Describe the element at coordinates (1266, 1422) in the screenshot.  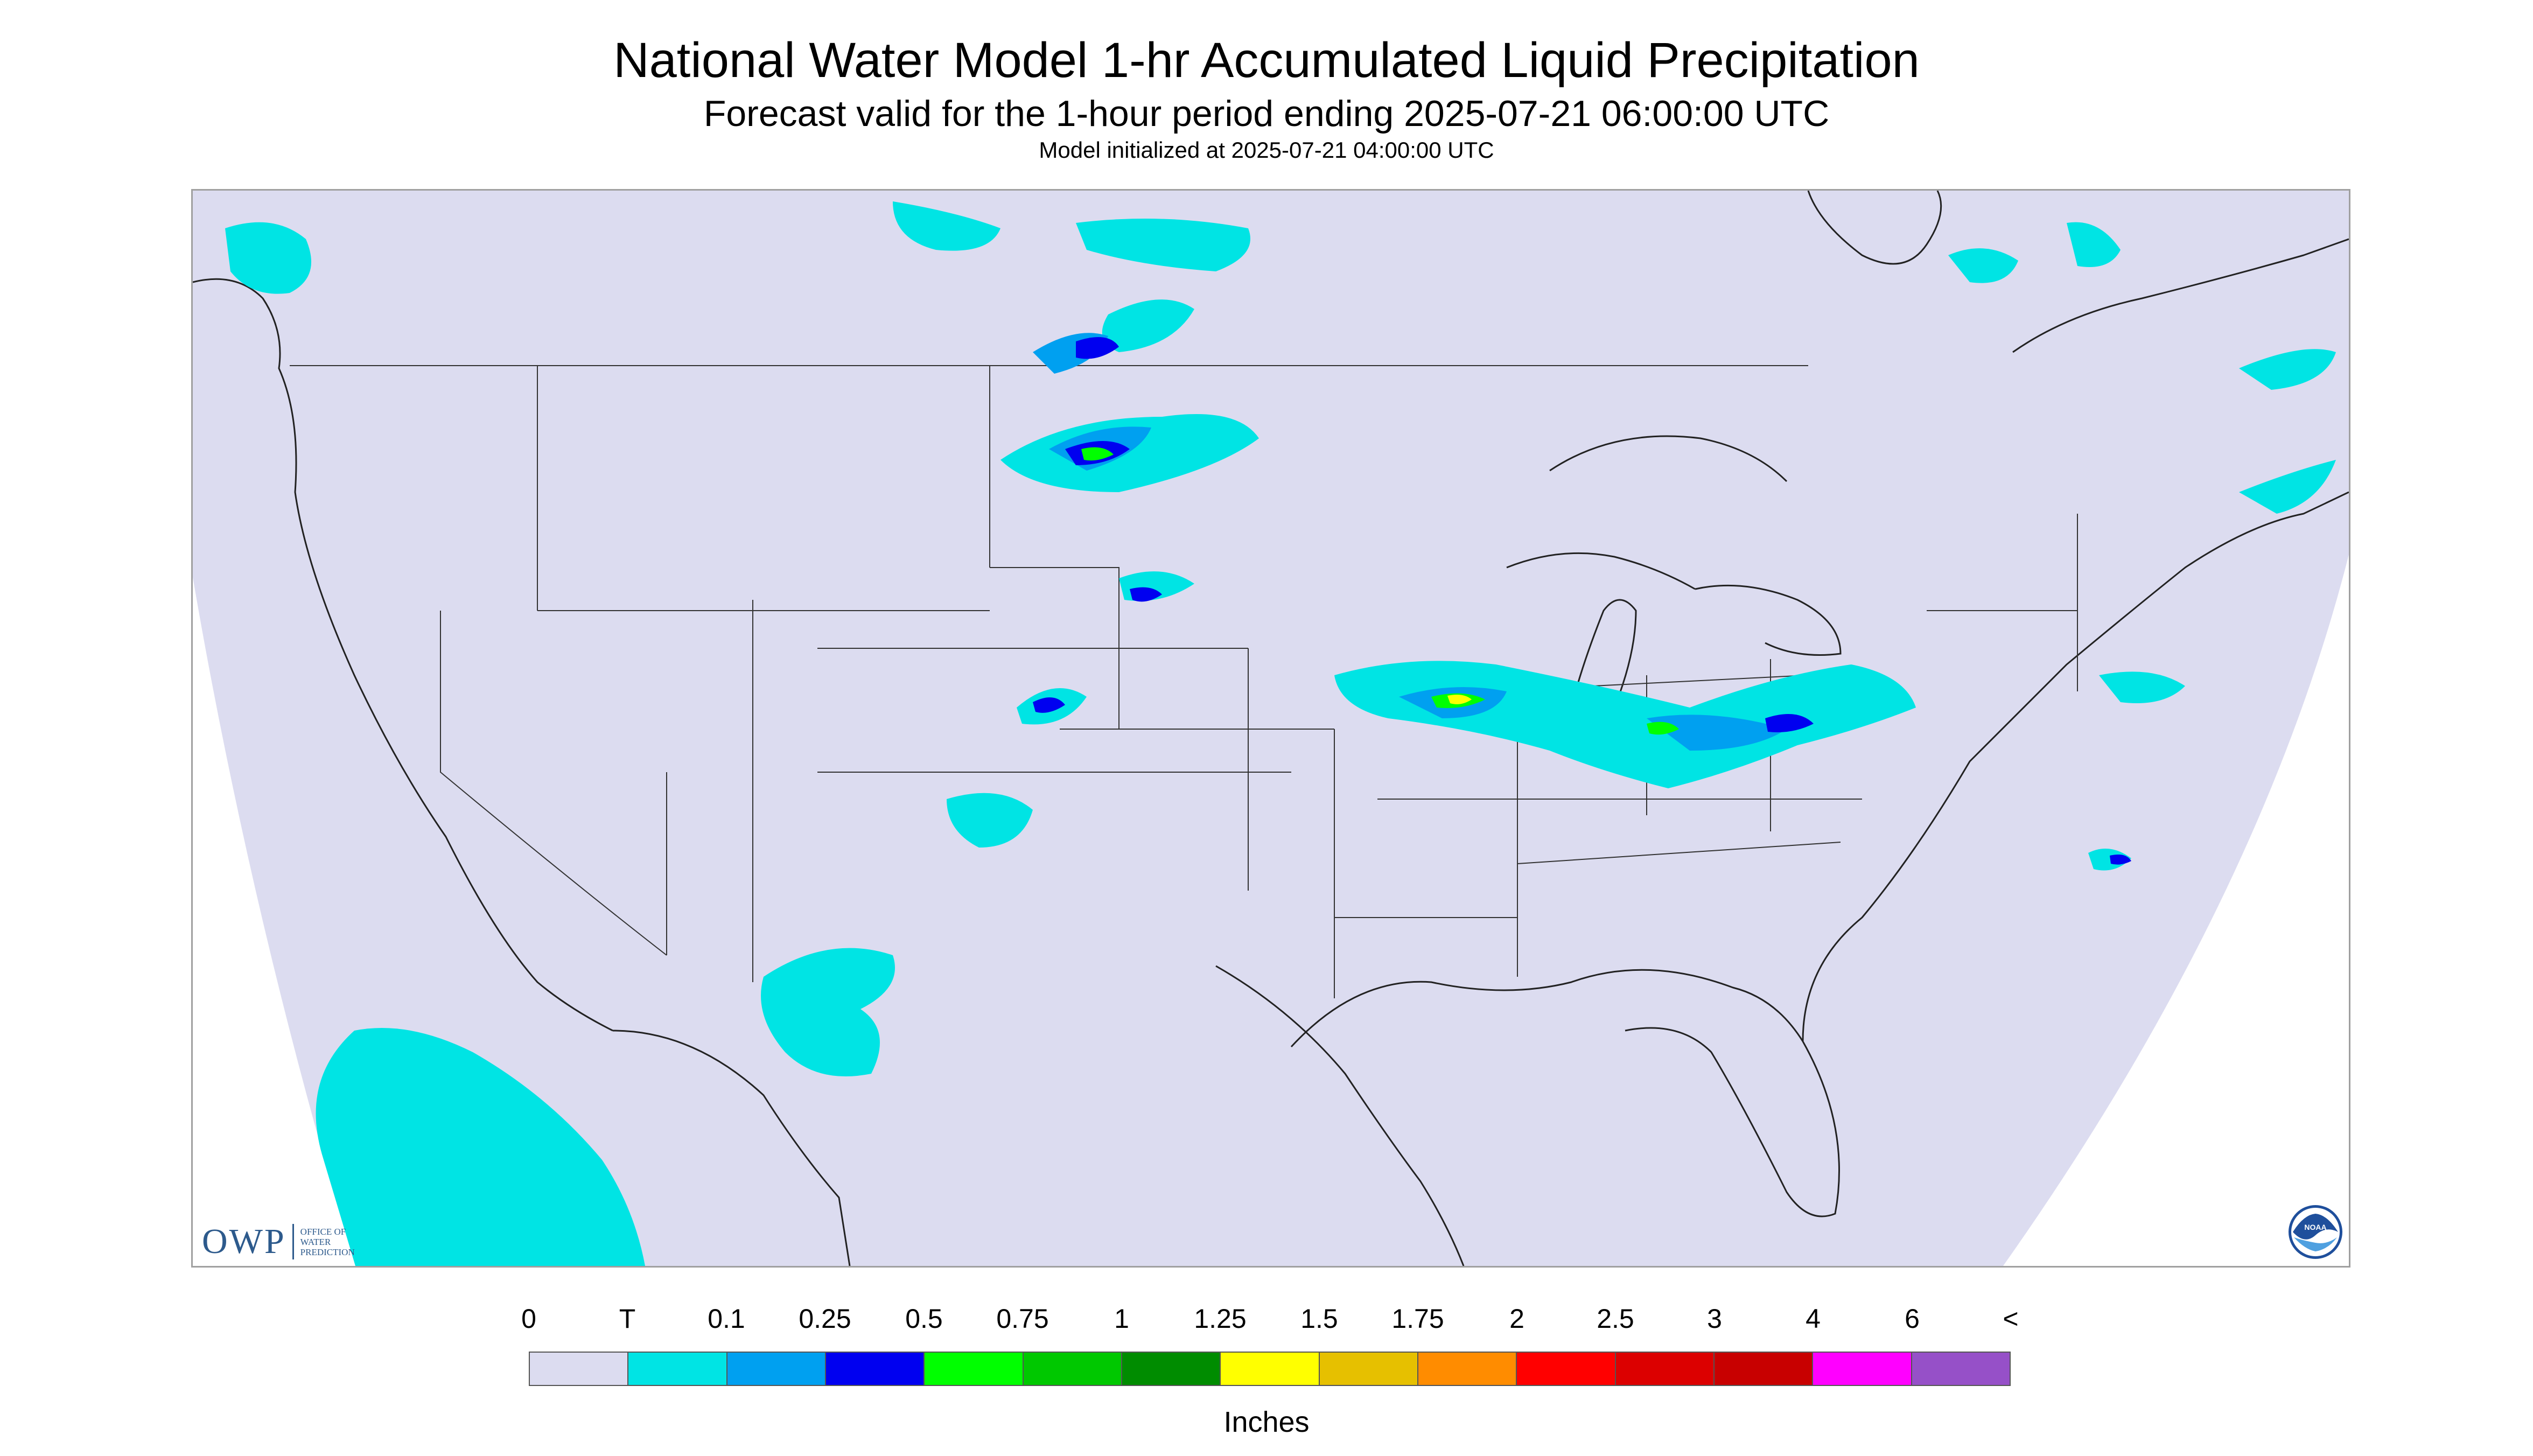
I see `legend-units: Inches` at that location.